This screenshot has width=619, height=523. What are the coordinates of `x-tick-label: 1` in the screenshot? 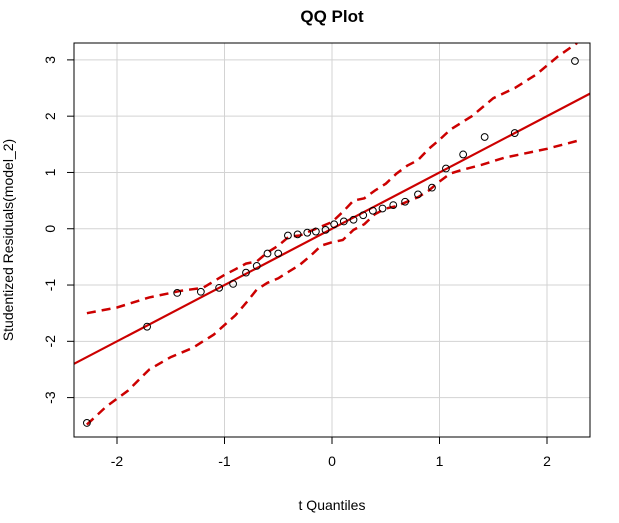 It's located at (440, 461).